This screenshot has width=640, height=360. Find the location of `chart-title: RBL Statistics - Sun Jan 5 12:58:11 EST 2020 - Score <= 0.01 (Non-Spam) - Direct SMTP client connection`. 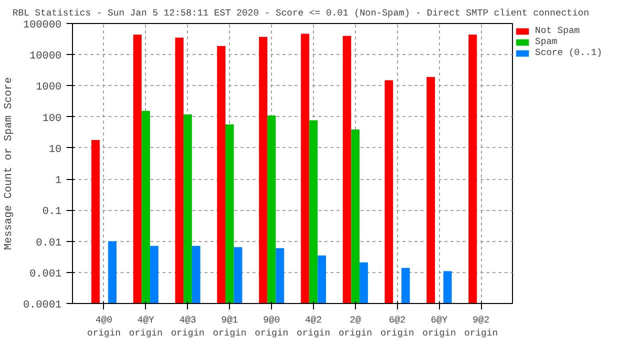

chart-title: RBL Statistics - Sun Jan 5 12:58:11 EST 2020 - Score <= 0.01 (Non-Spam) - Direct SMTP client connection is located at coordinates (301, 13).